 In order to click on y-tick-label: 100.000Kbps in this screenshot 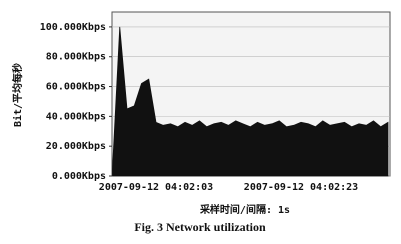, I will do `click(73, 27)`.